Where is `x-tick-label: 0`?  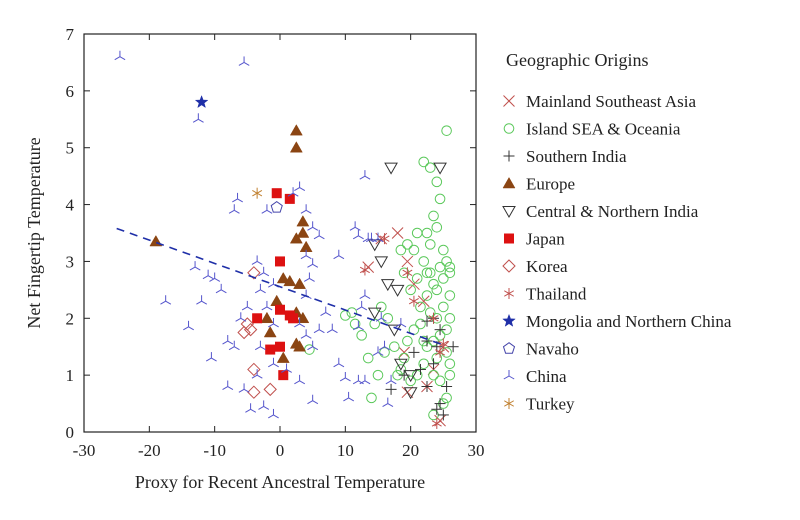 x-tick-label: 0 is located at coordinates (280, 450).